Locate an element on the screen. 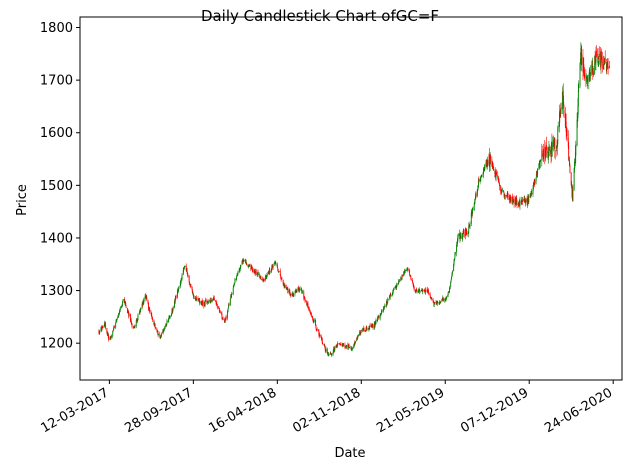 The image size is (640, 474). x-tick-label: 12-03-2017 is located at coordinates (74, 410).